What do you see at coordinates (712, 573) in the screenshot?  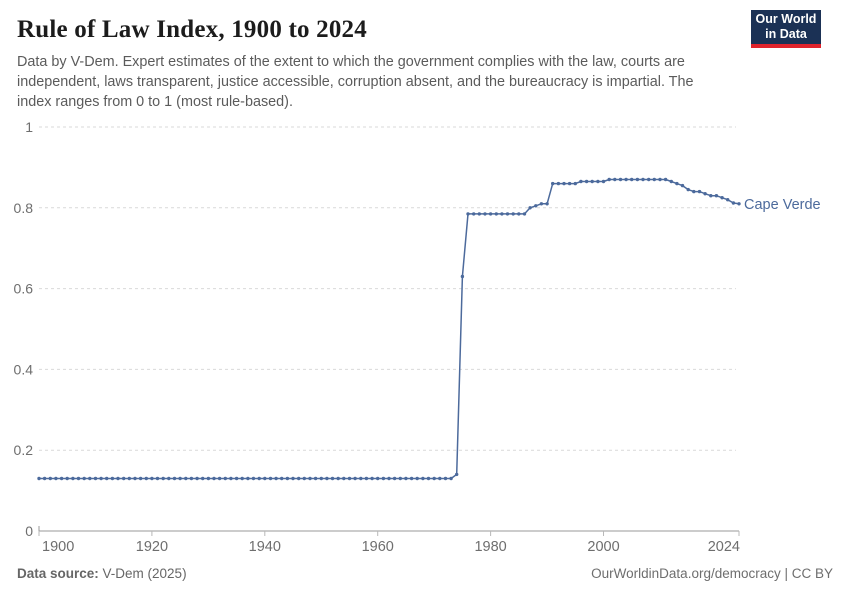 I see `credit-link: OurWorldinData.org/democracy | CC BY` at bounding box center [712, 573].